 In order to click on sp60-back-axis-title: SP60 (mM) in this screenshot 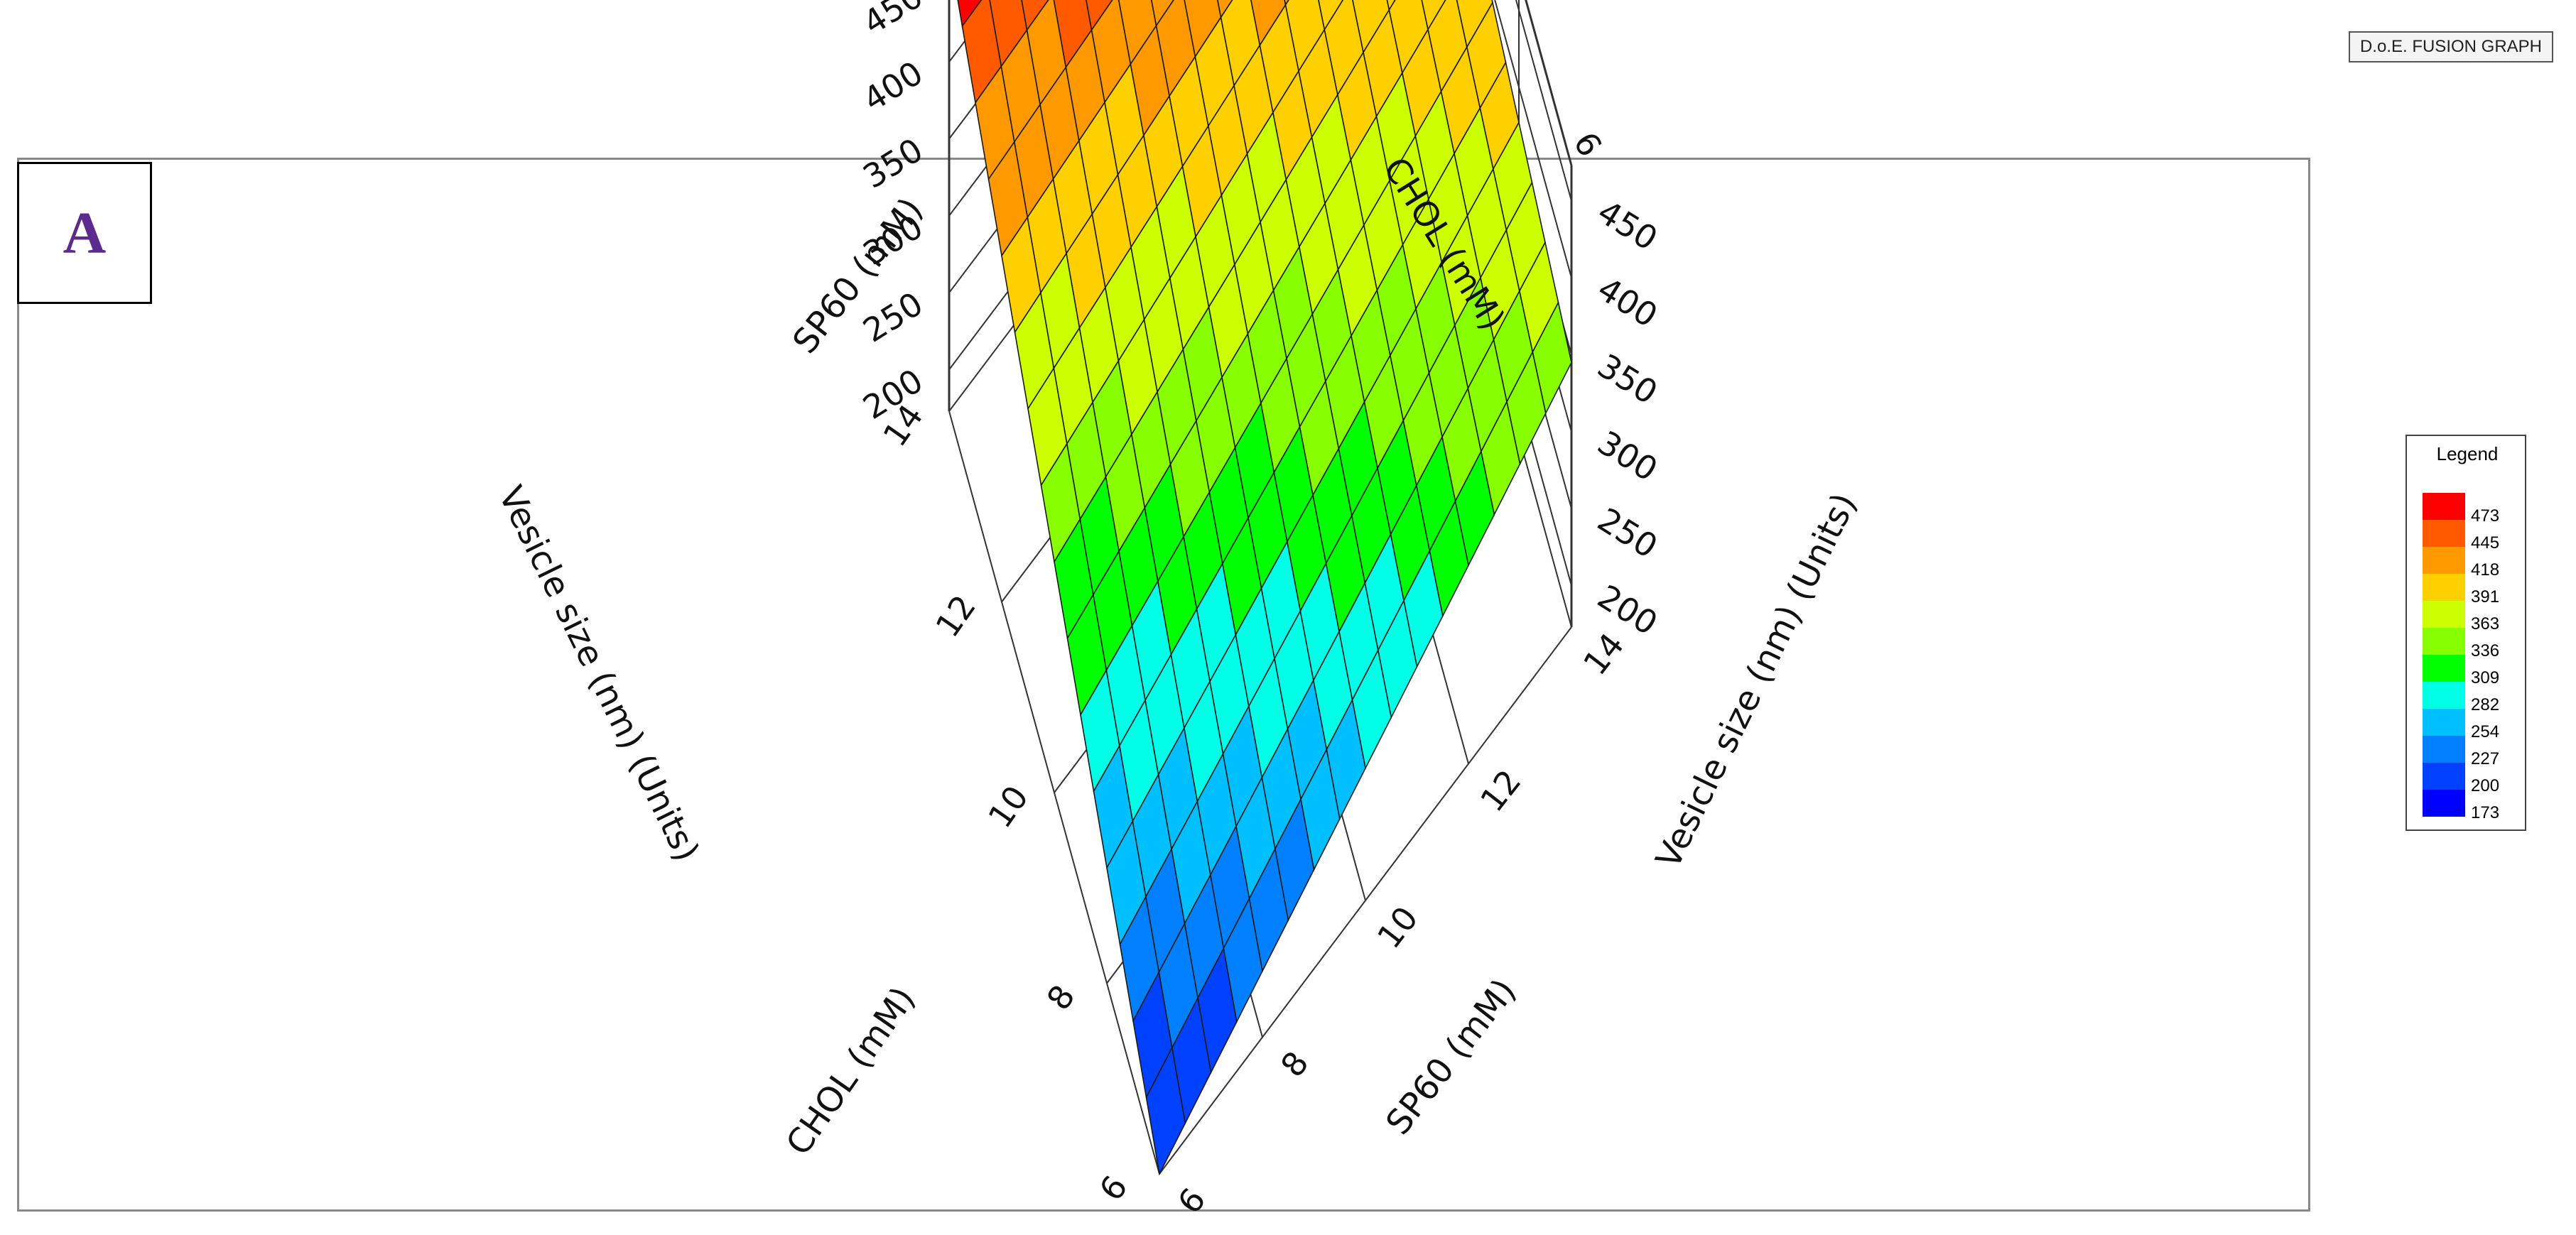, I will do `click(858, 275)`.